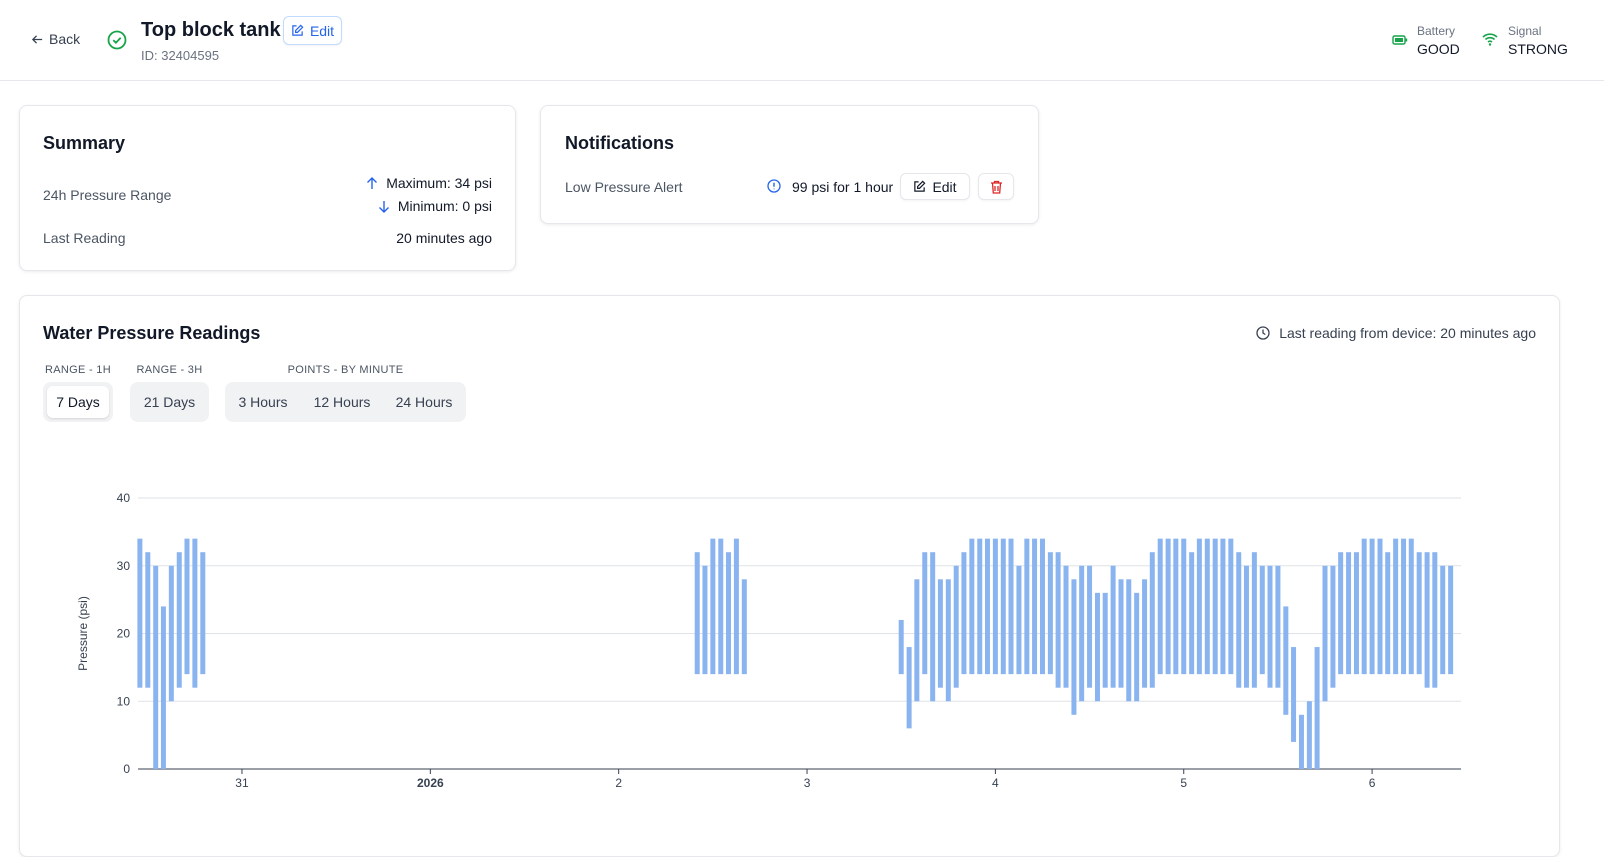 The height and width of the screenshot is (857, 1604). I want to click on x-tick-label: 3, so click(807, 783).